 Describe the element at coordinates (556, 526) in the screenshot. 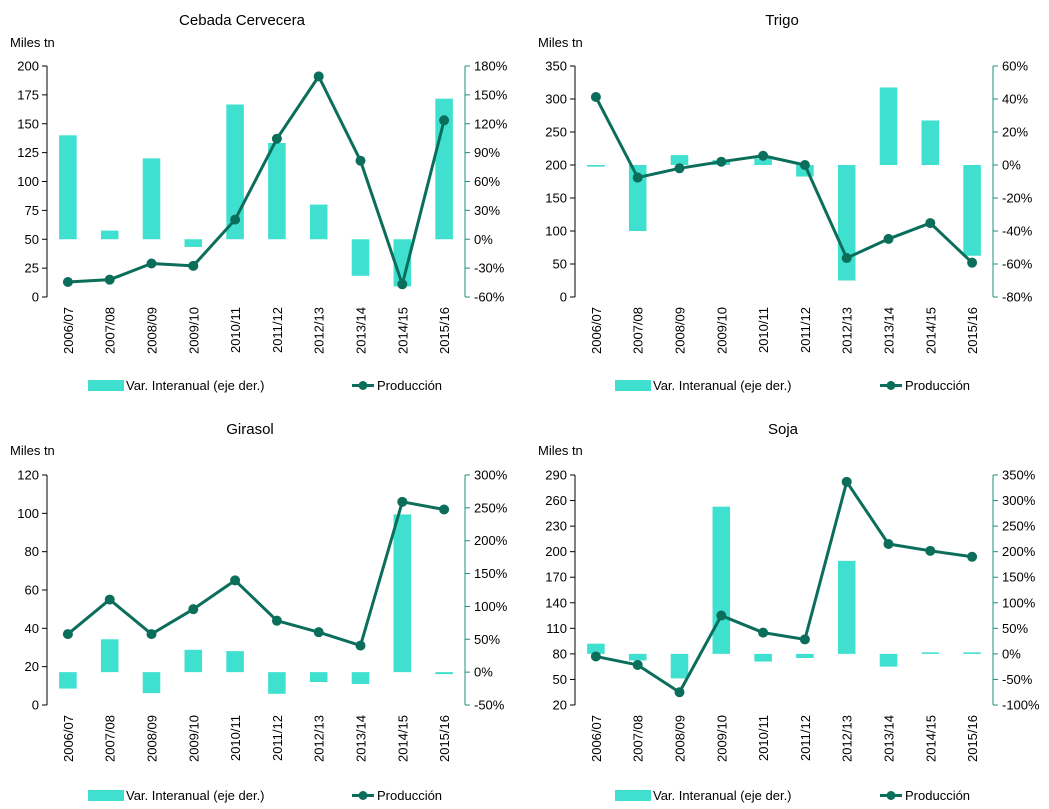

I see `left-tick-label: 230` at that location.